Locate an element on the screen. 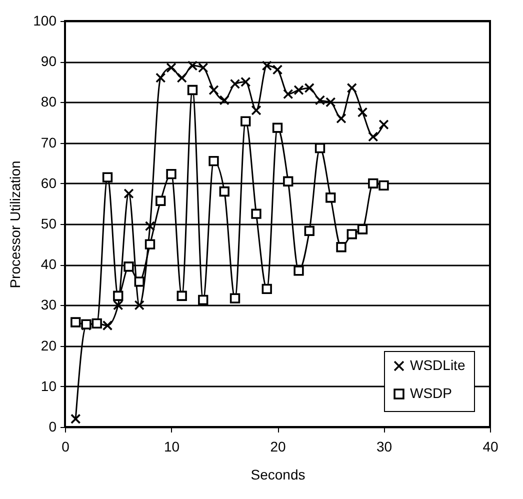  x-tick-label: 30 is located at coordinates (384, 446).